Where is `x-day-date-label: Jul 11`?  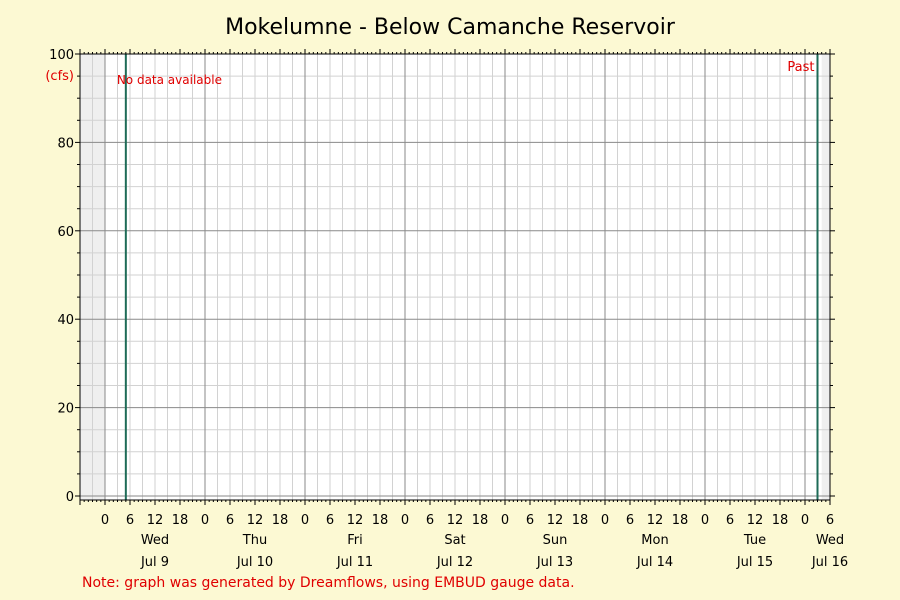
x-day-date-label: Jul 11 is located at coordinates (354, 562).